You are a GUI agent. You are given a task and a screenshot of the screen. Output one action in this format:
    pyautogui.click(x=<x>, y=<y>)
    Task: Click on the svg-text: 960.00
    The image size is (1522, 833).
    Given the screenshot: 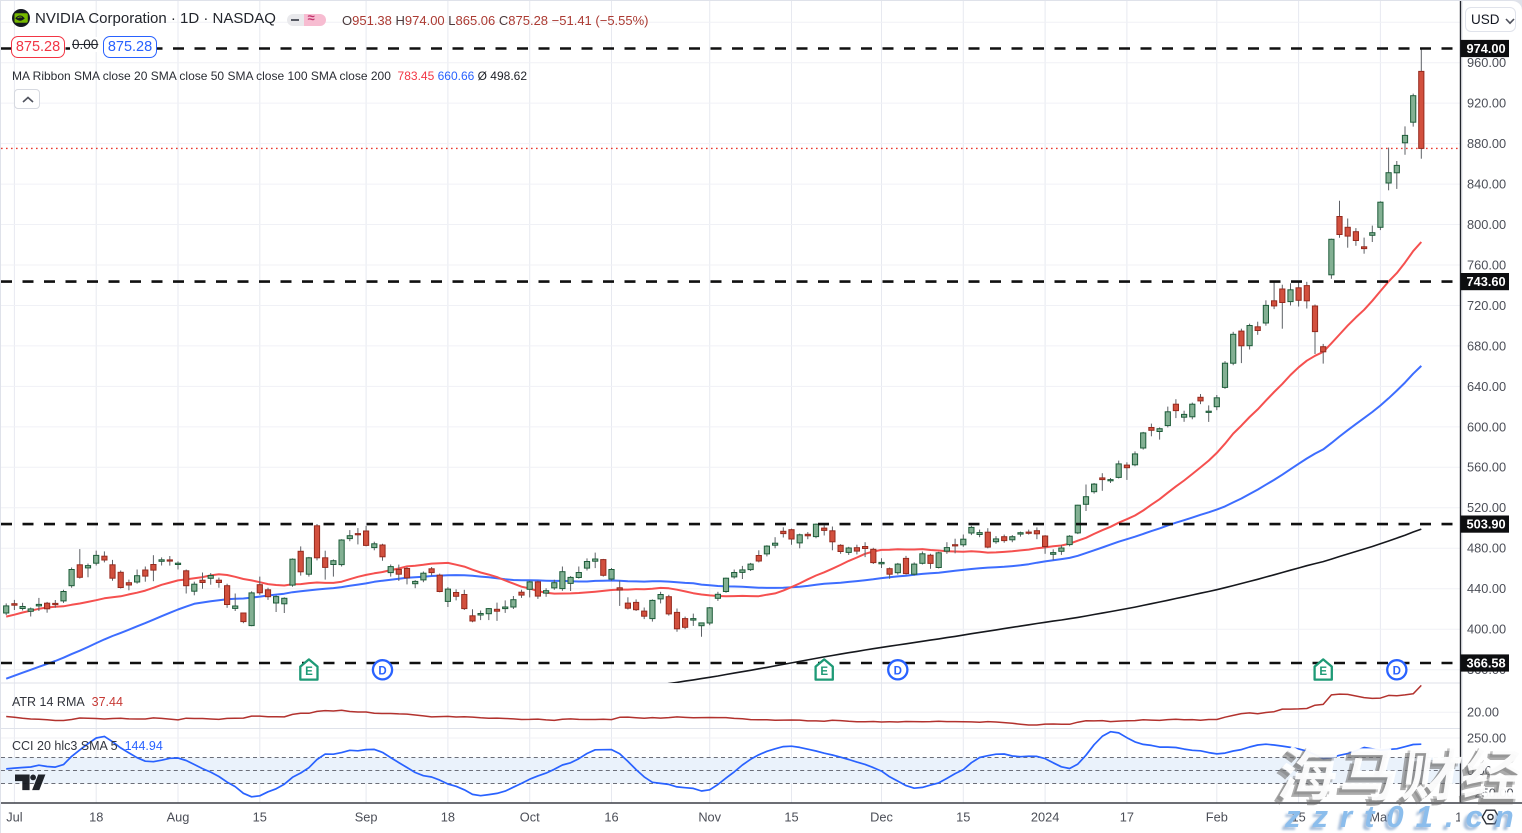 What is the action you would take?
    pyautogui.click(x=1486, y=62)
    